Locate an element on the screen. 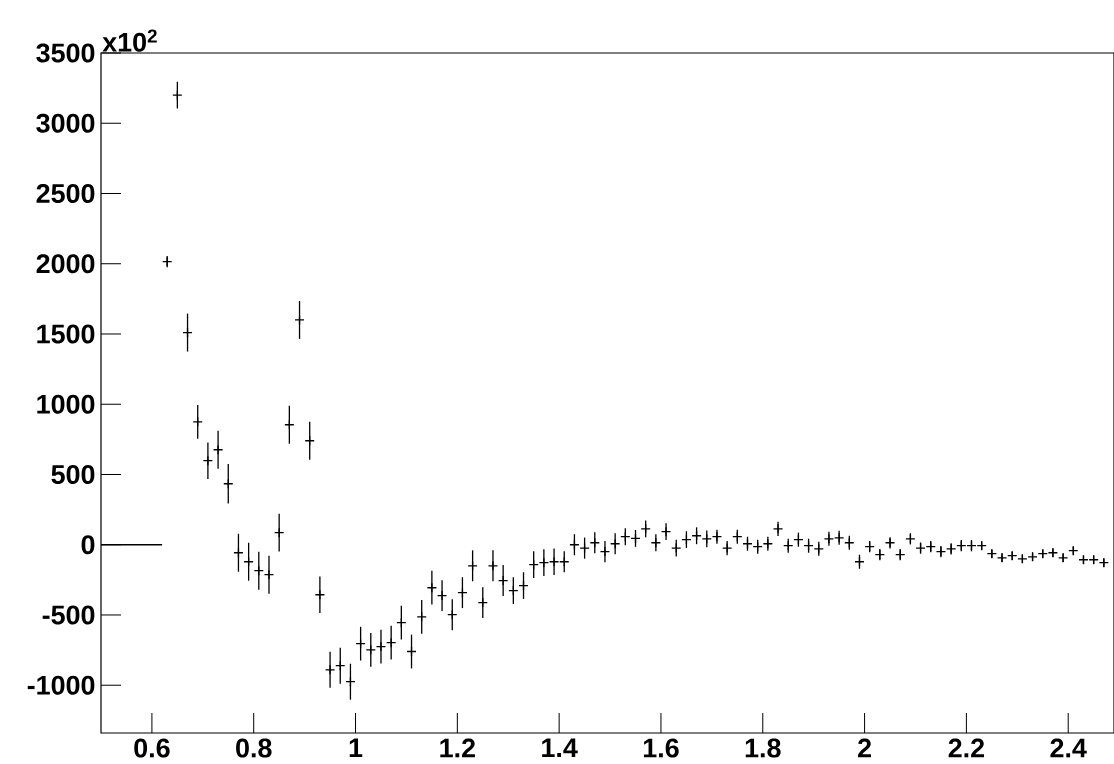 The width and height of the screenshot is (1114, 764). y-tick-label: 0 is located at coordinates (88, 545).